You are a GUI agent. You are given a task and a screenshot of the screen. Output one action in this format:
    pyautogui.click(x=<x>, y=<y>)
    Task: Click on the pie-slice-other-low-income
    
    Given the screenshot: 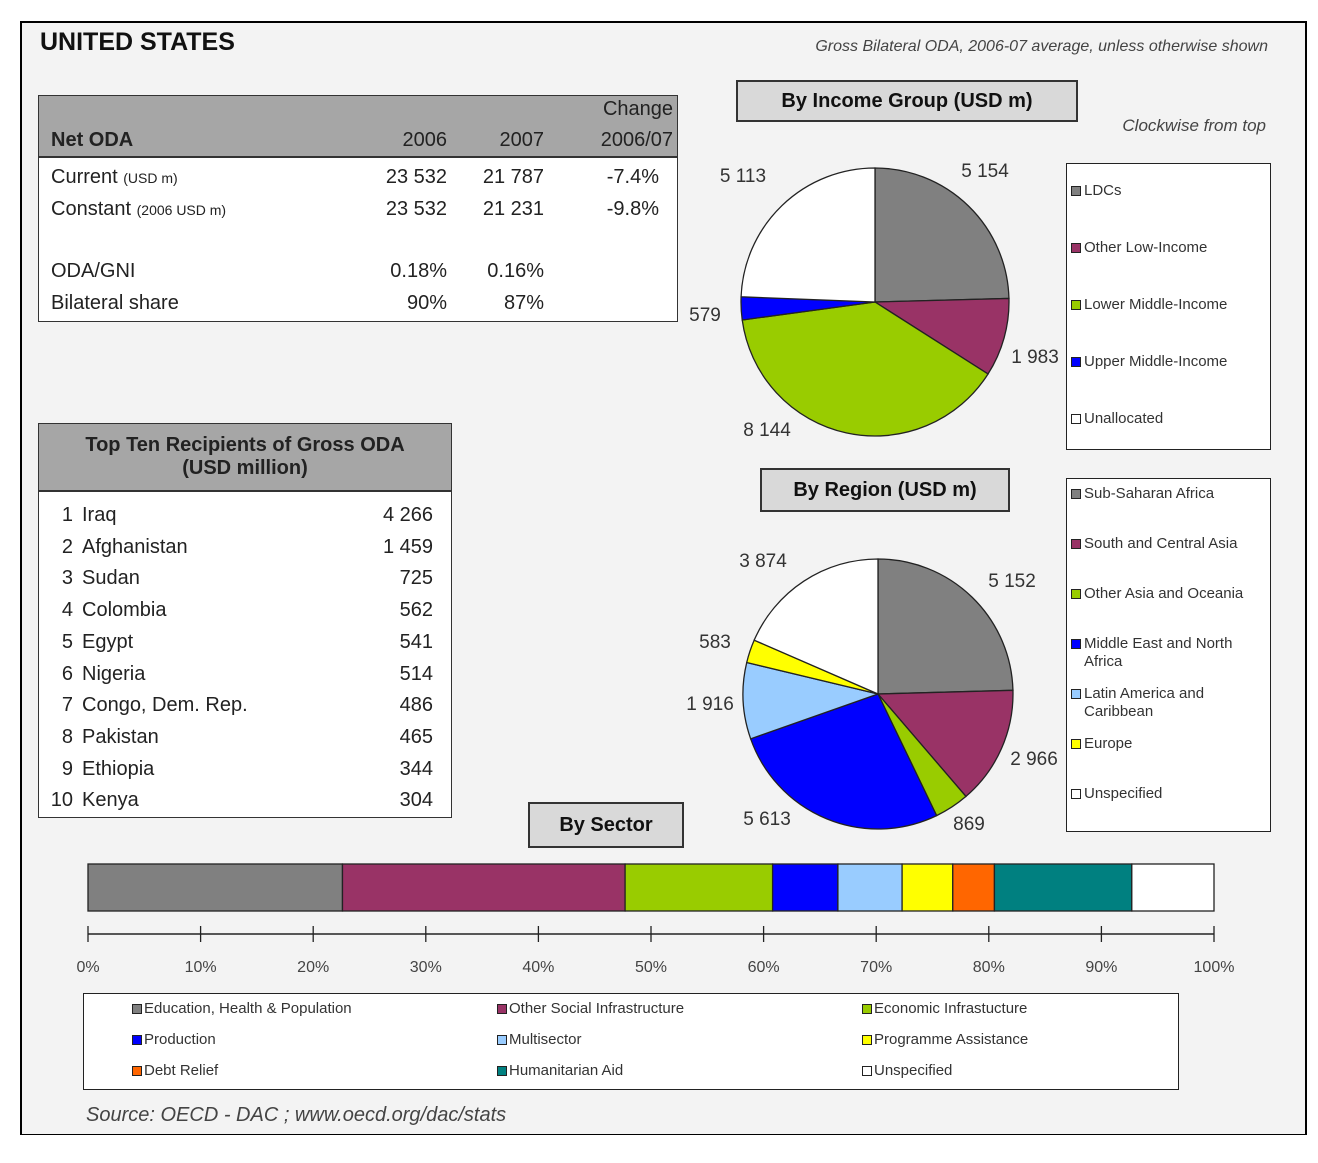 What is the action you would take?
    pyautogui.click(x=941, y=336)
    